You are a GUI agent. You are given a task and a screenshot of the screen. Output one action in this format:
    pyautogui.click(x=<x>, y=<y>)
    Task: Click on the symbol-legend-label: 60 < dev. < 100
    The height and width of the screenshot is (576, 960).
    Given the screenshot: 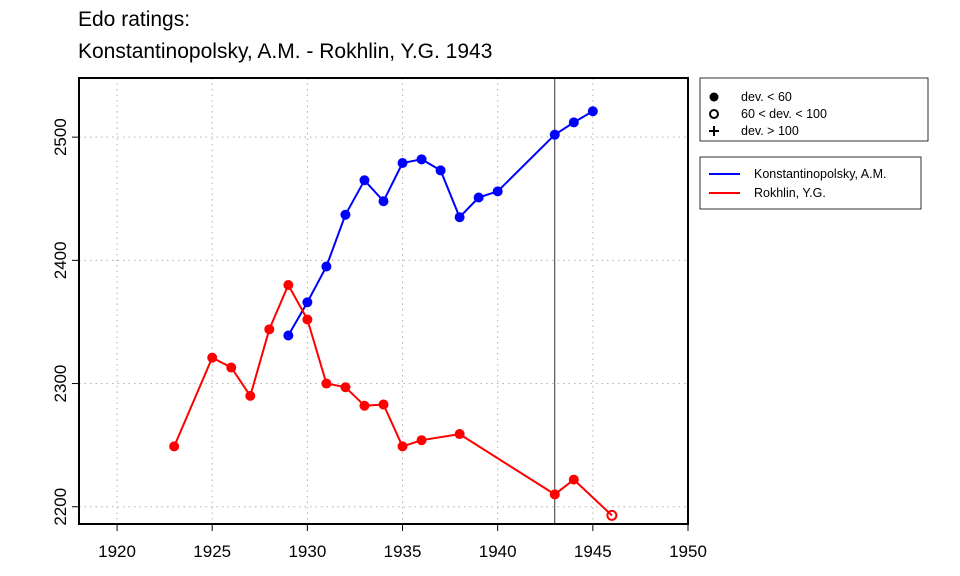 What is the action you would take?
    pyautogui.click(x=784, y=114)
    